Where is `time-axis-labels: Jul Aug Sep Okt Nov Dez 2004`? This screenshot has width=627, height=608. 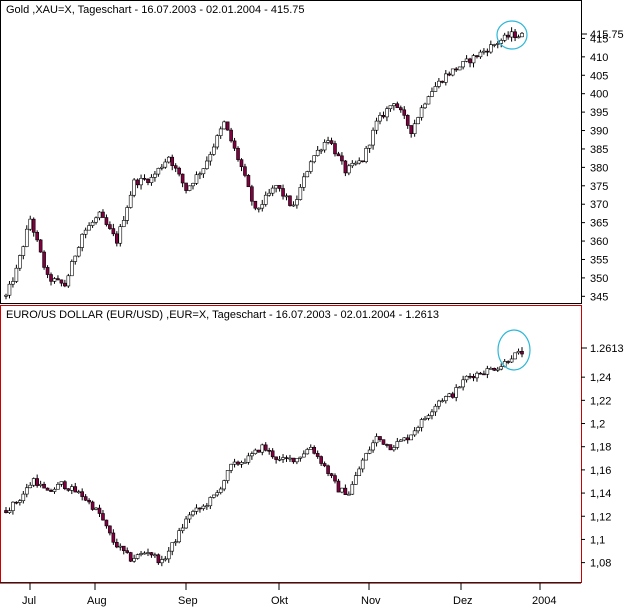 time-axis-labels: Jul Aug Sep Okt Nov Dez 2004 is located at coordinates (289, 595).